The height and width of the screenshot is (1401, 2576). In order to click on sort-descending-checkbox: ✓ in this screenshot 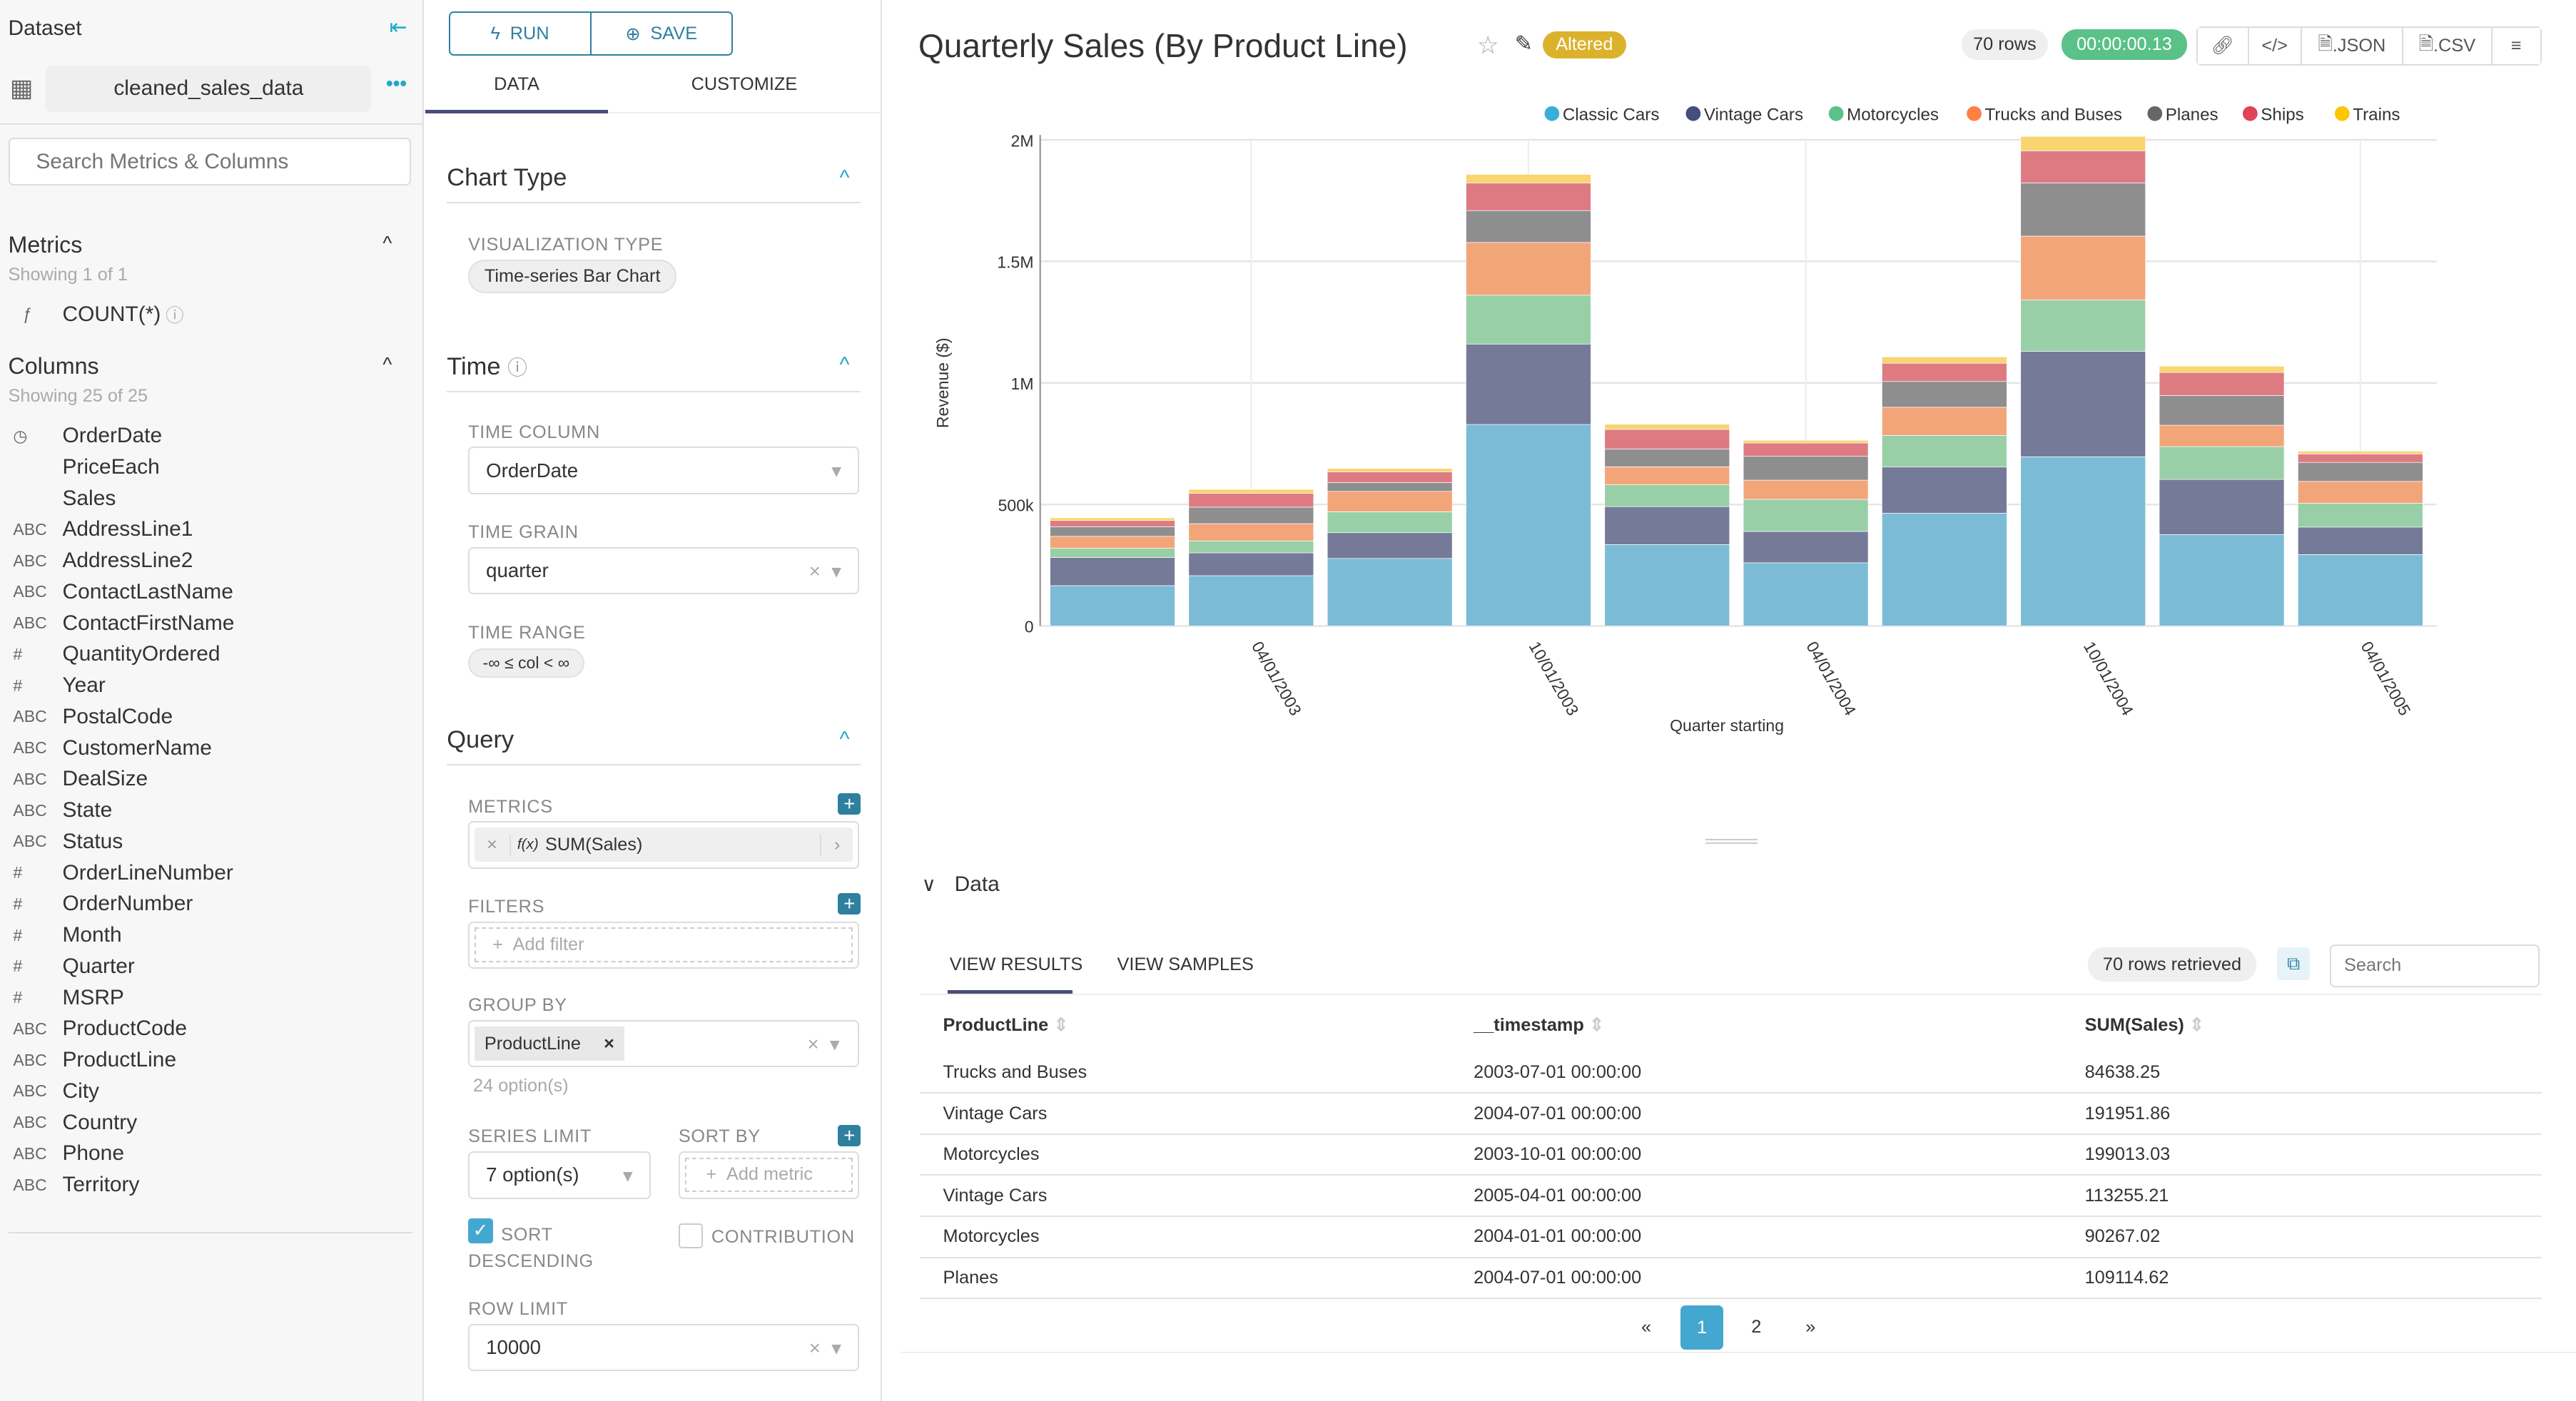, I will do `click(481, 1230)`.